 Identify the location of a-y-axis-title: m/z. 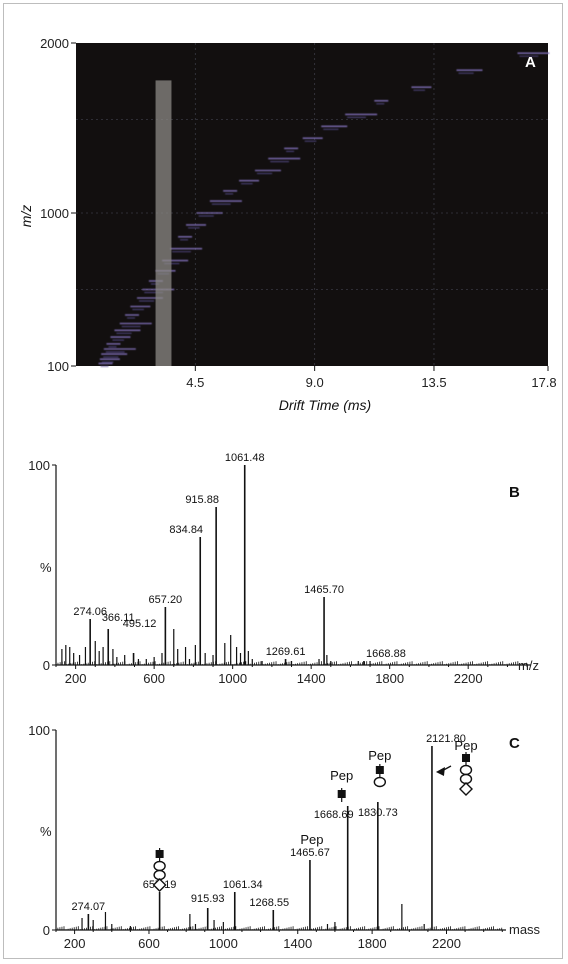
(26, 216).